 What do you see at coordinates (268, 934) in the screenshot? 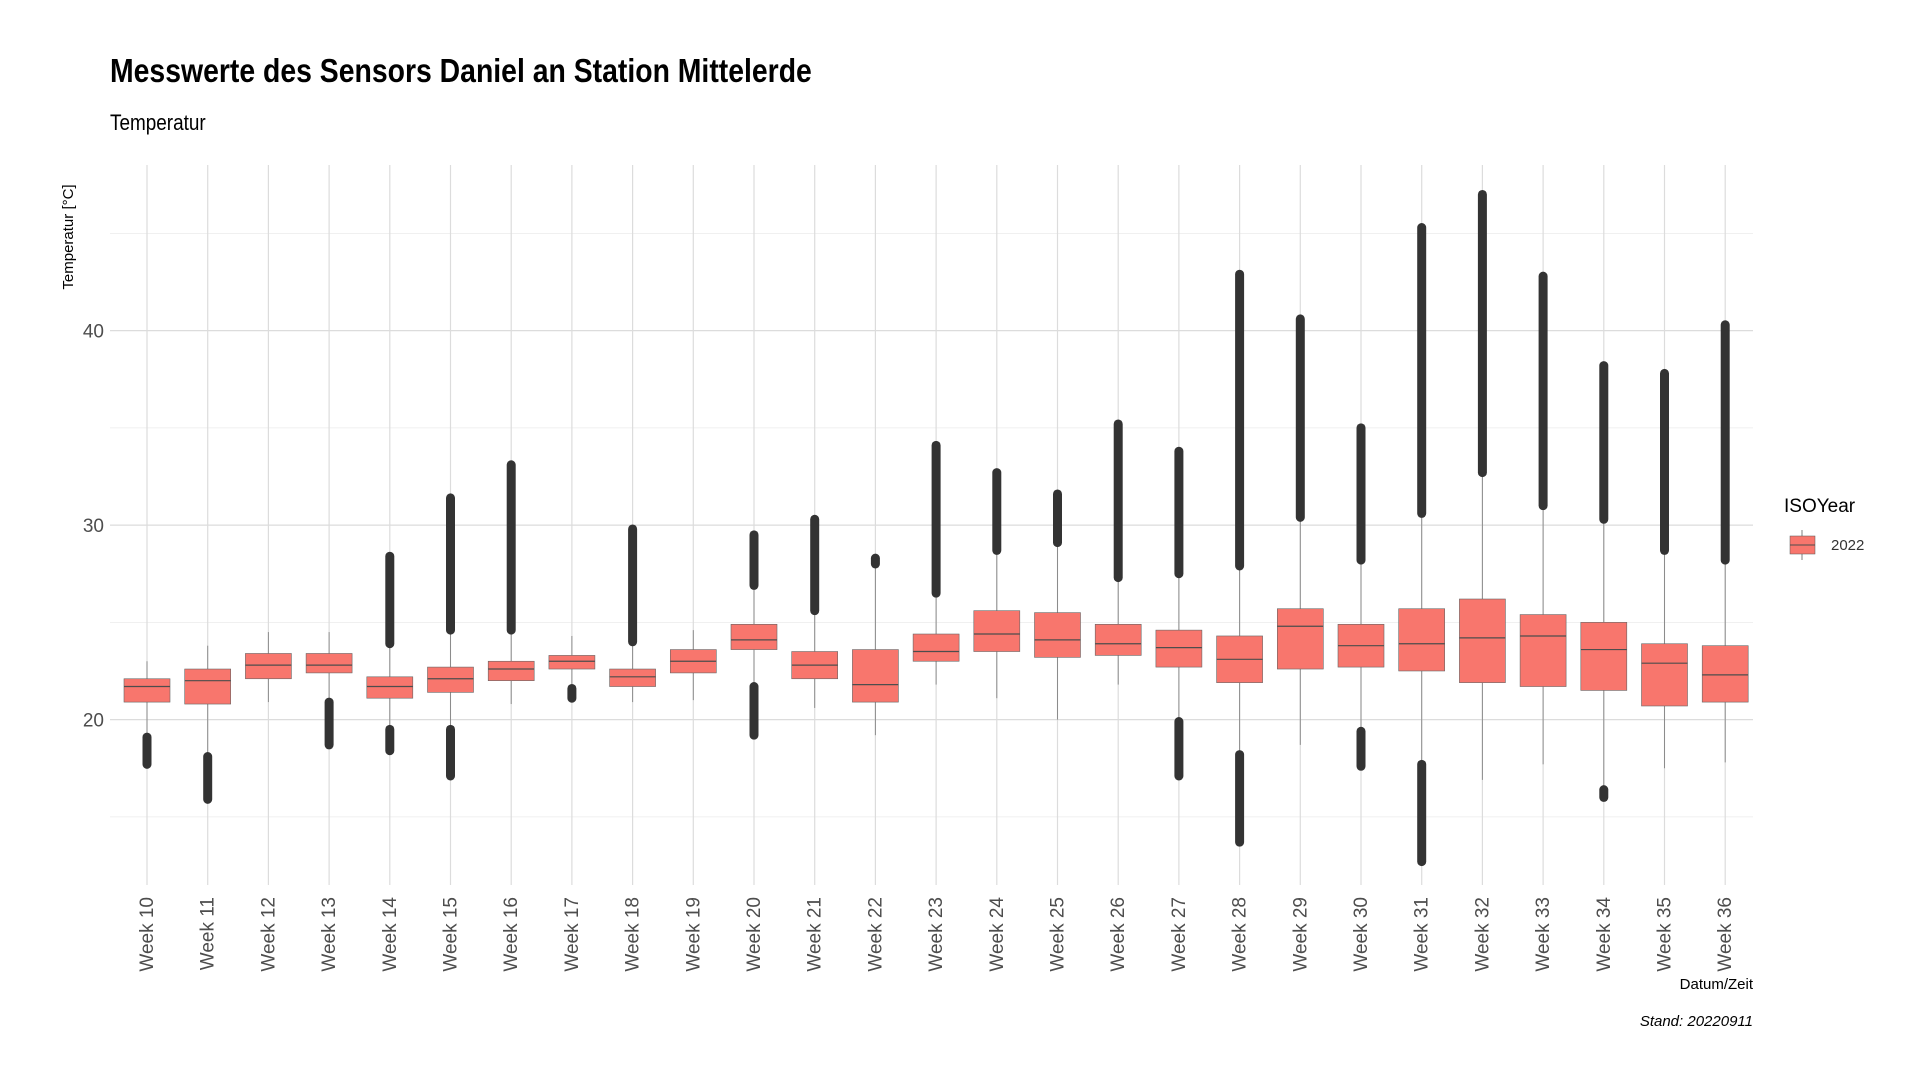
I see `x-tick-label: Week 12` at bounding box center [268, 934].